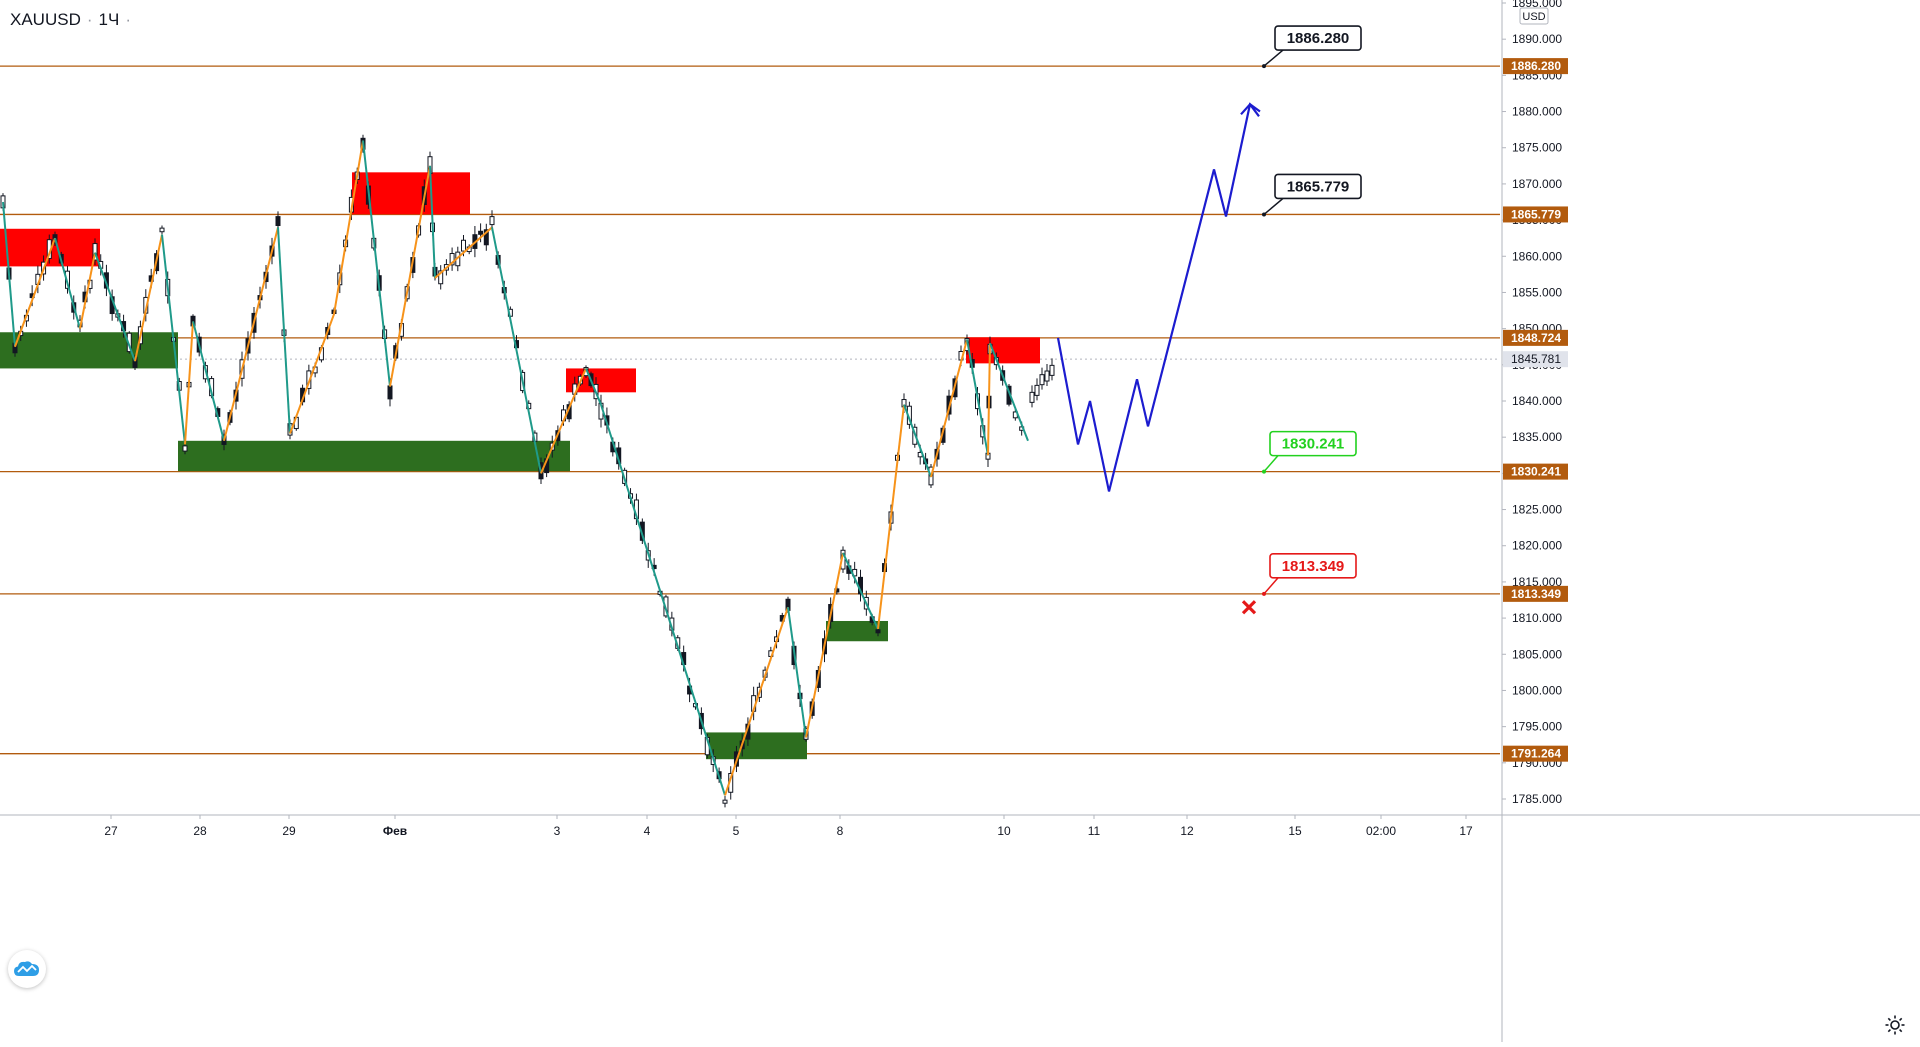 This screenshot has height=1047, width=1920. I want to click on price-tick-label: 1805.000, so click(1537, 654).